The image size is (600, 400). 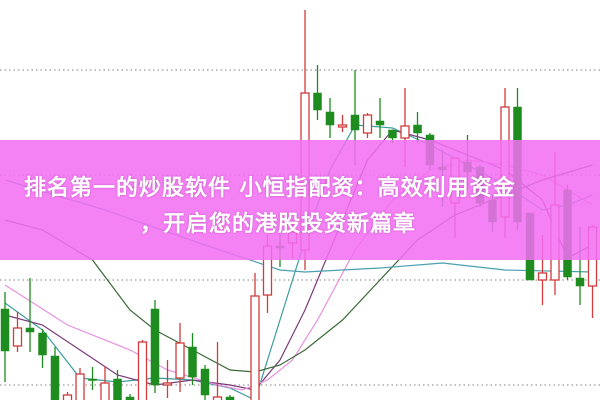 I want to click on title-line-1: 排名第一的炒股软件 小恒指配资：高效利用资金, so click(x=270, y=188).